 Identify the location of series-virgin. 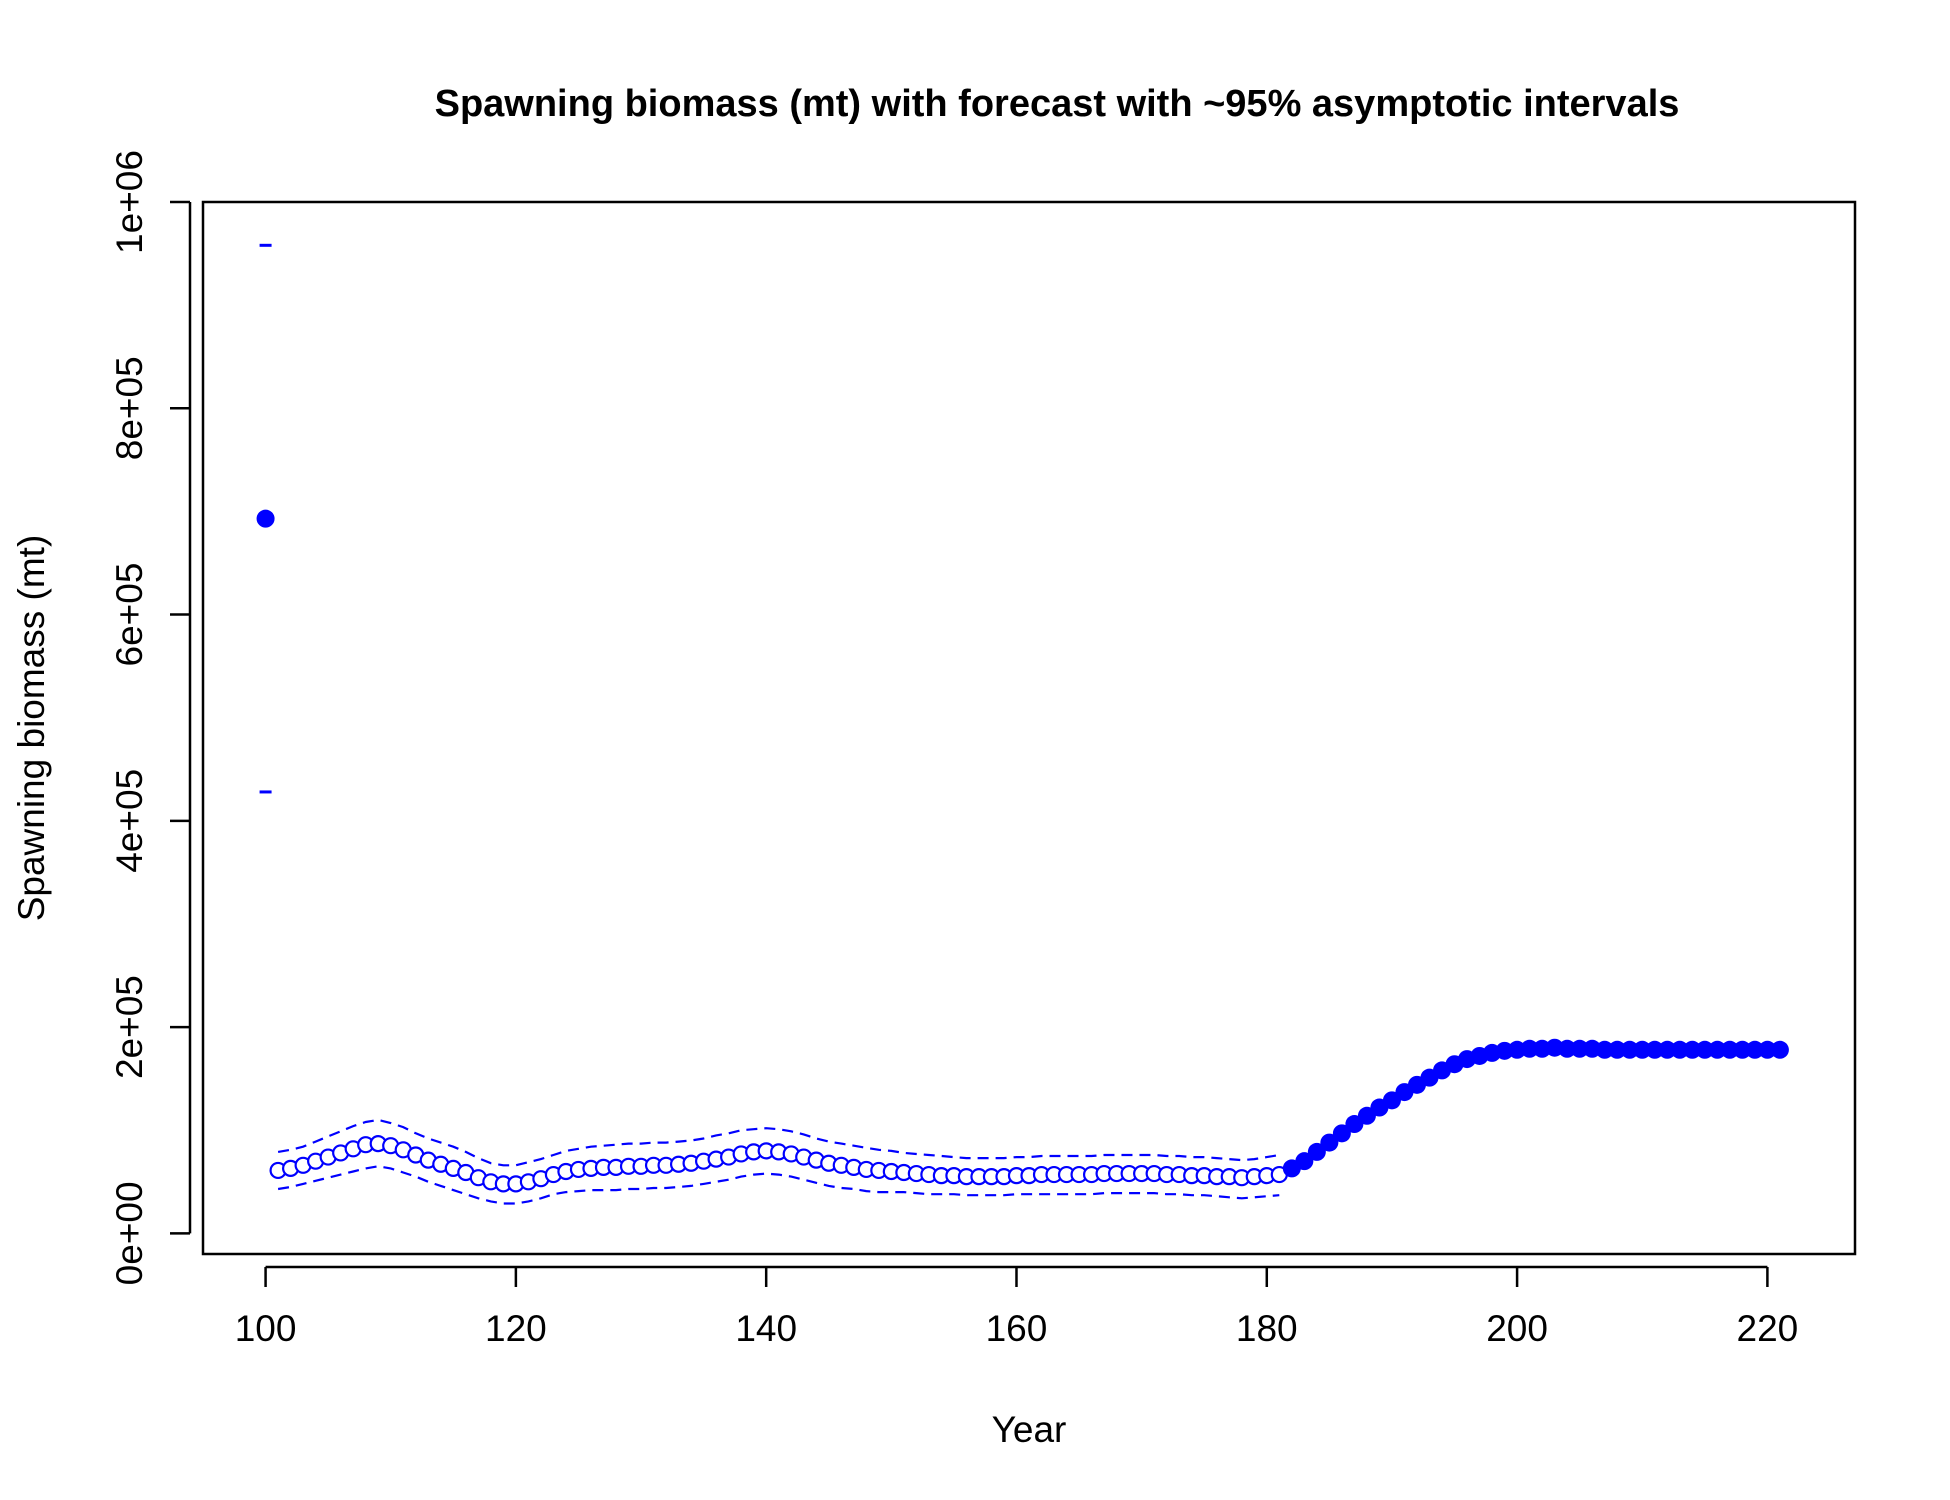
(265, 518).